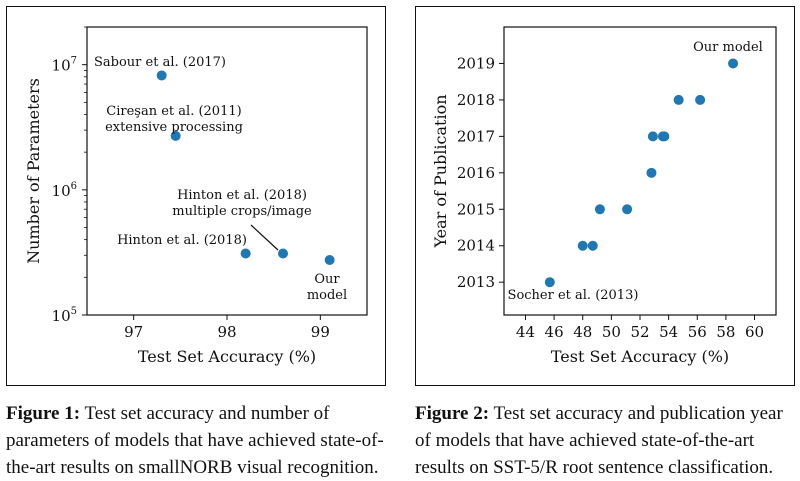 This screenshot has width=800, height=481. What do you see at coordinates (525, 332) in the screenshot?
I see `x-tick-label: 44` at bounding box center [525, 332].